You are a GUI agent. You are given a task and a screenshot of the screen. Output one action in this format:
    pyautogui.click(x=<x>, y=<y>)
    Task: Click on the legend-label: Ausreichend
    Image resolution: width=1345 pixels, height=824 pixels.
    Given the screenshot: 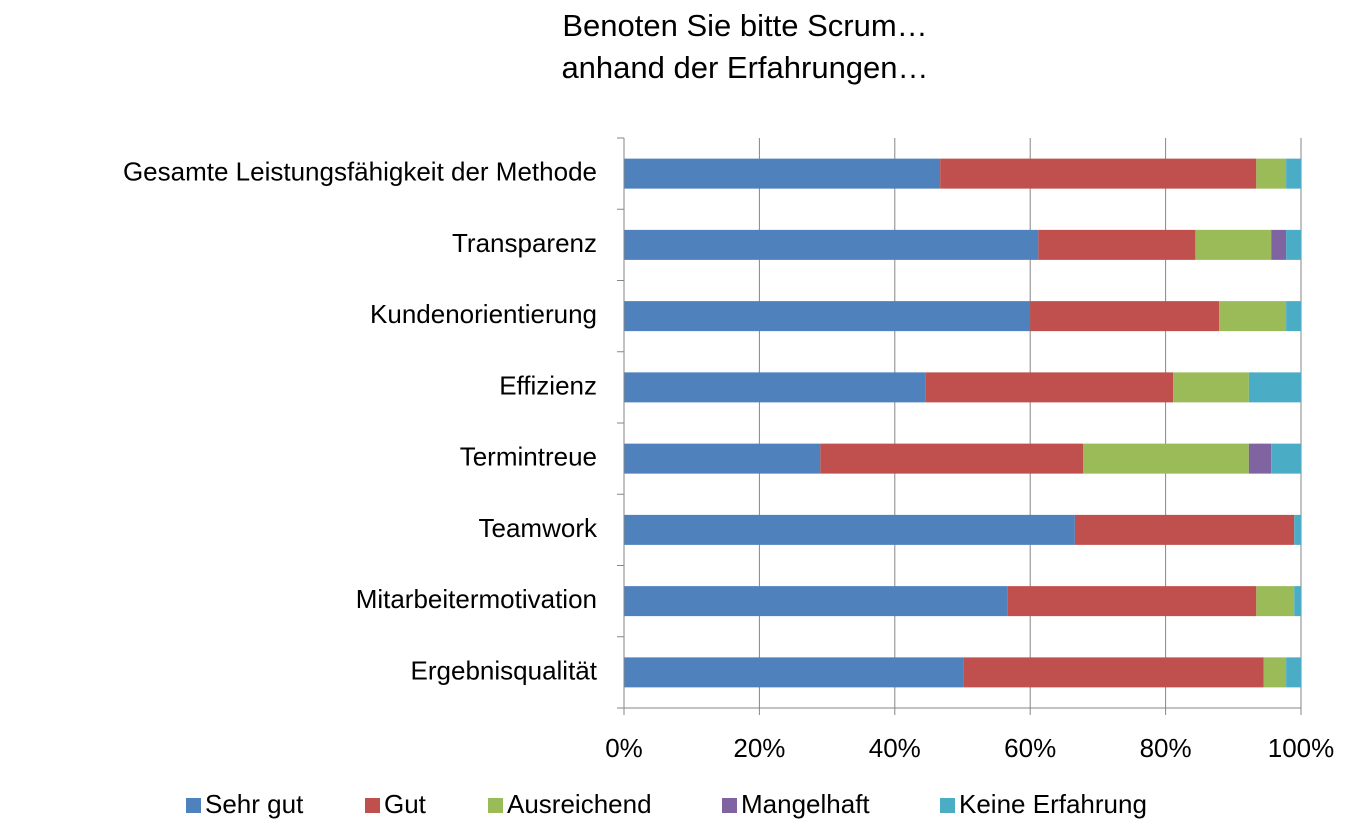 What is the action you would take?
    pyautogui.click(x=579, y=804)
    